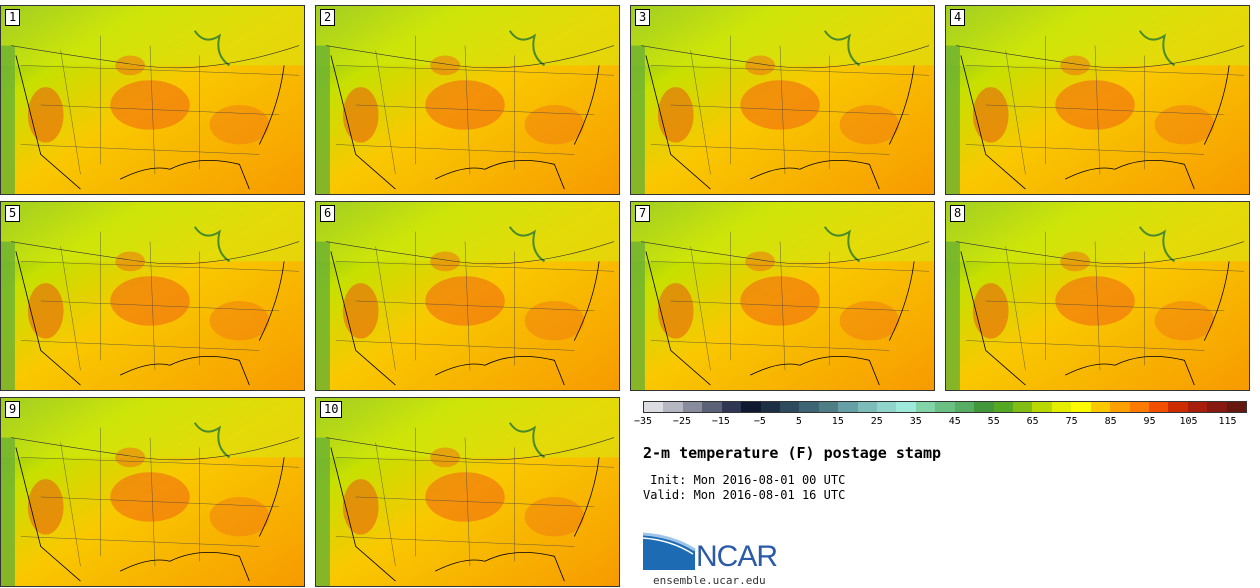  Describe the element at coordinates (958, 17) in the screenshot. I see `member-number: 4` at that location.